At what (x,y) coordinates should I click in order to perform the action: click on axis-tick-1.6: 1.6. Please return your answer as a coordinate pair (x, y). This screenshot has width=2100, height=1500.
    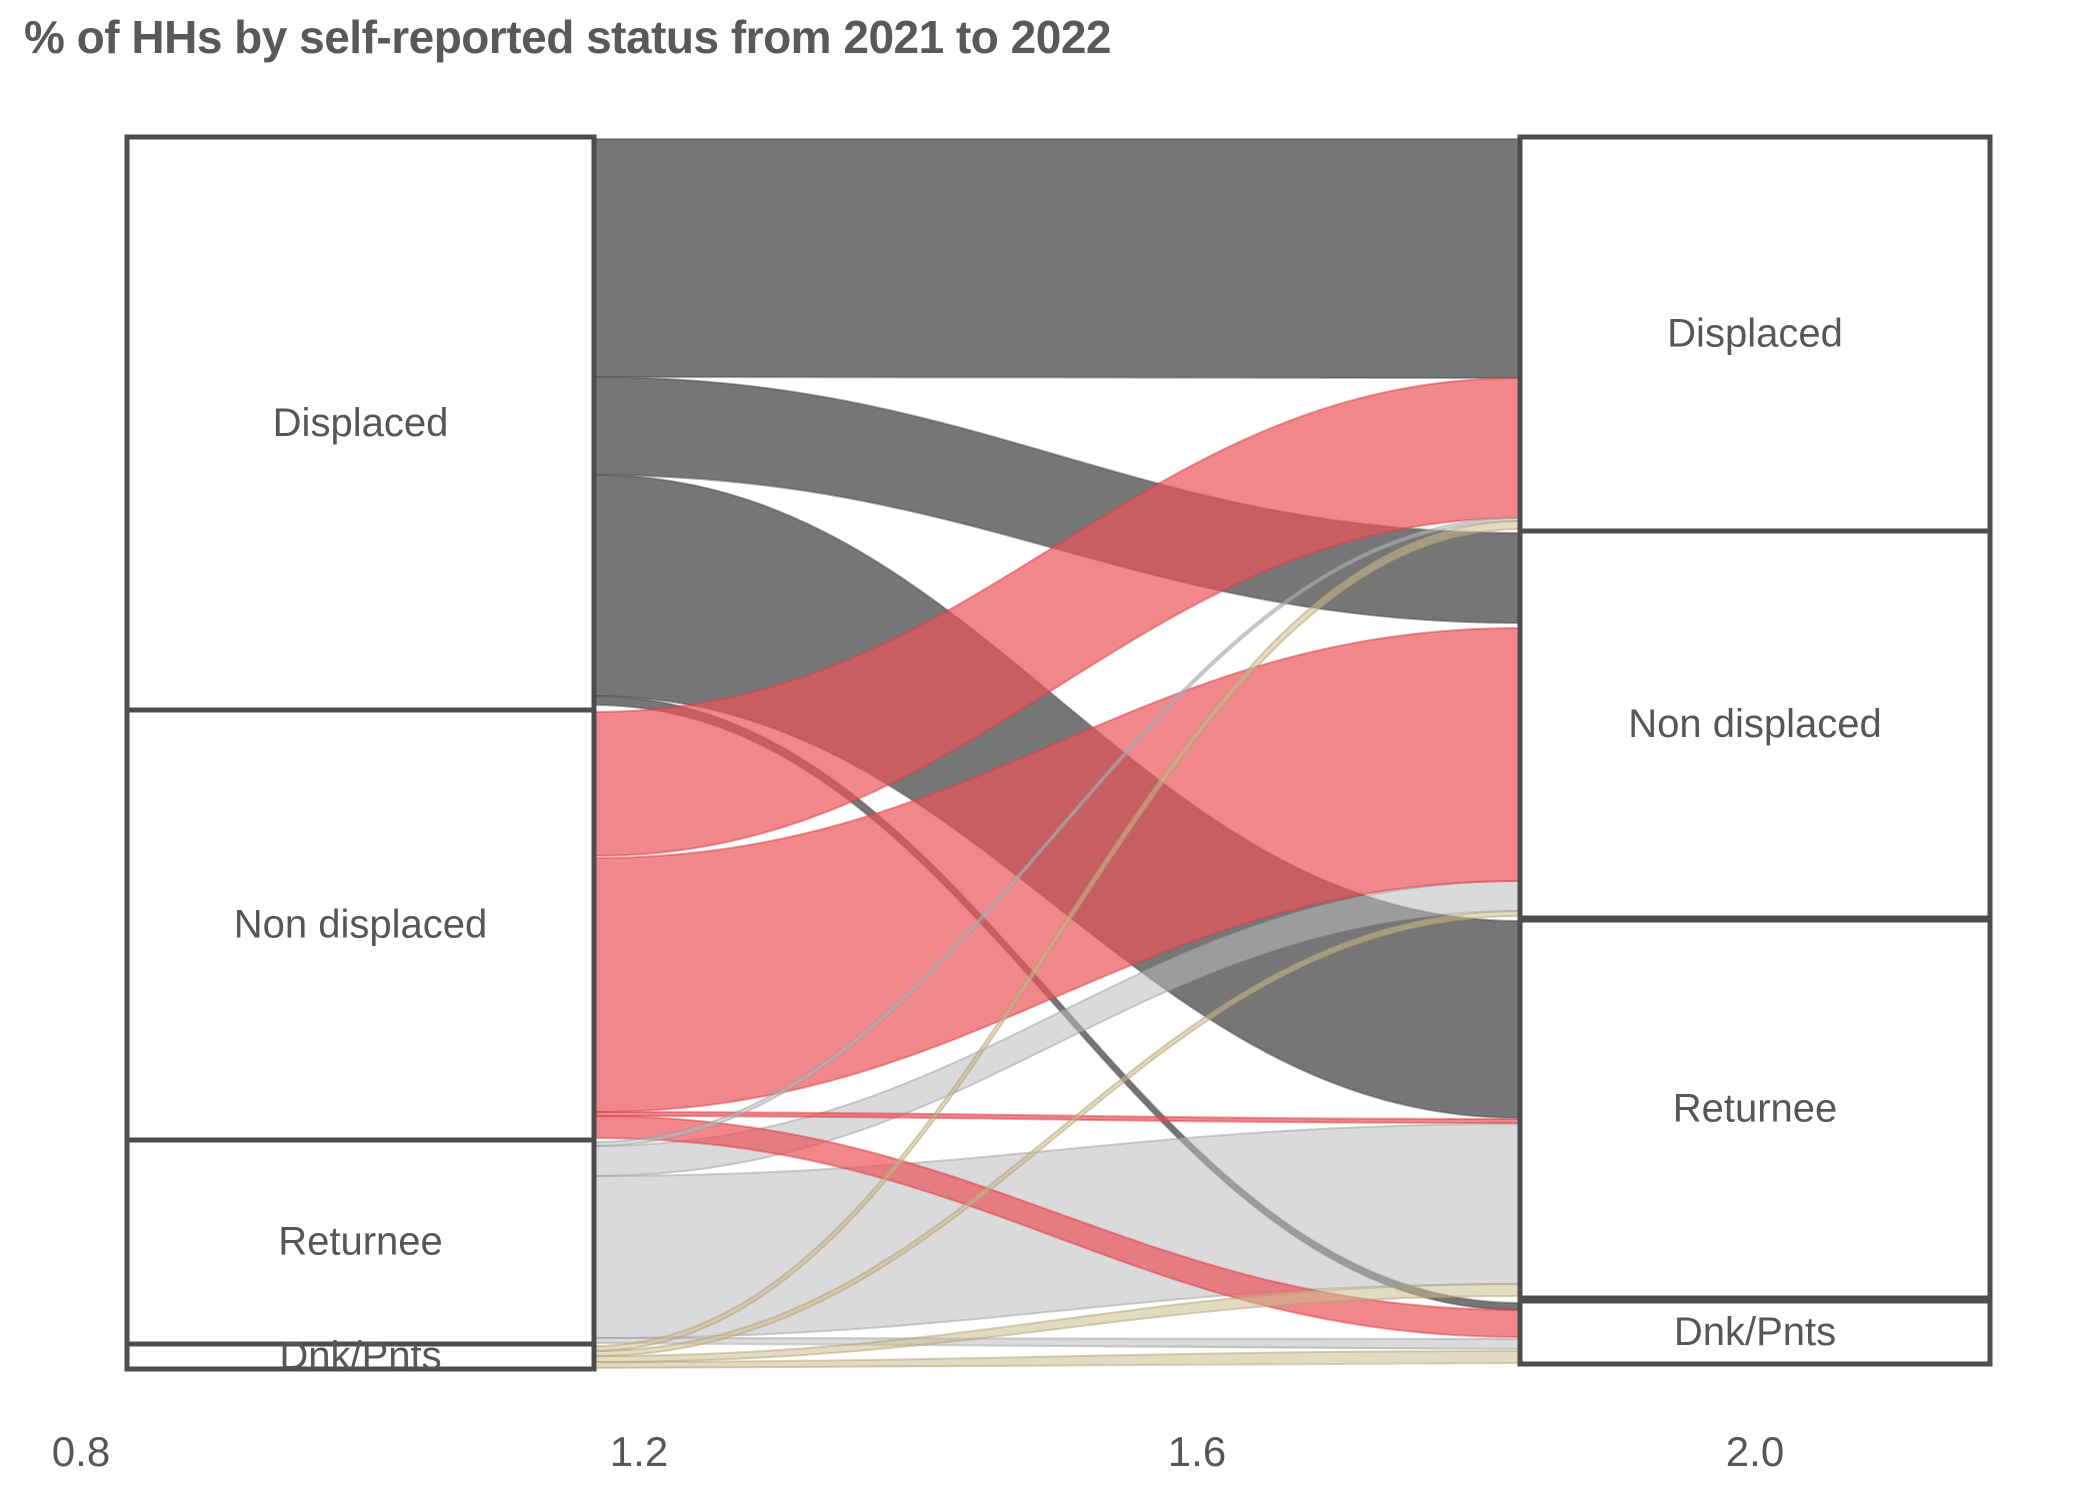
    Looking at the image, I should click on (1197, 1451).